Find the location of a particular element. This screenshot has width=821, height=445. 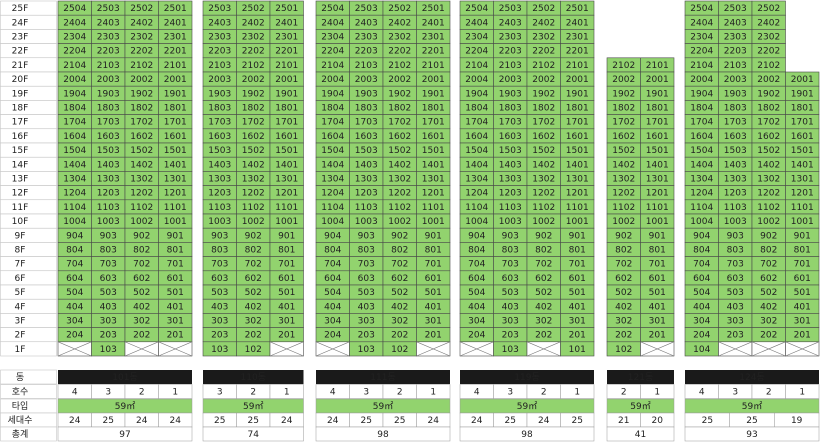

unit-number: 1903 is located at coordinates (735, 94).